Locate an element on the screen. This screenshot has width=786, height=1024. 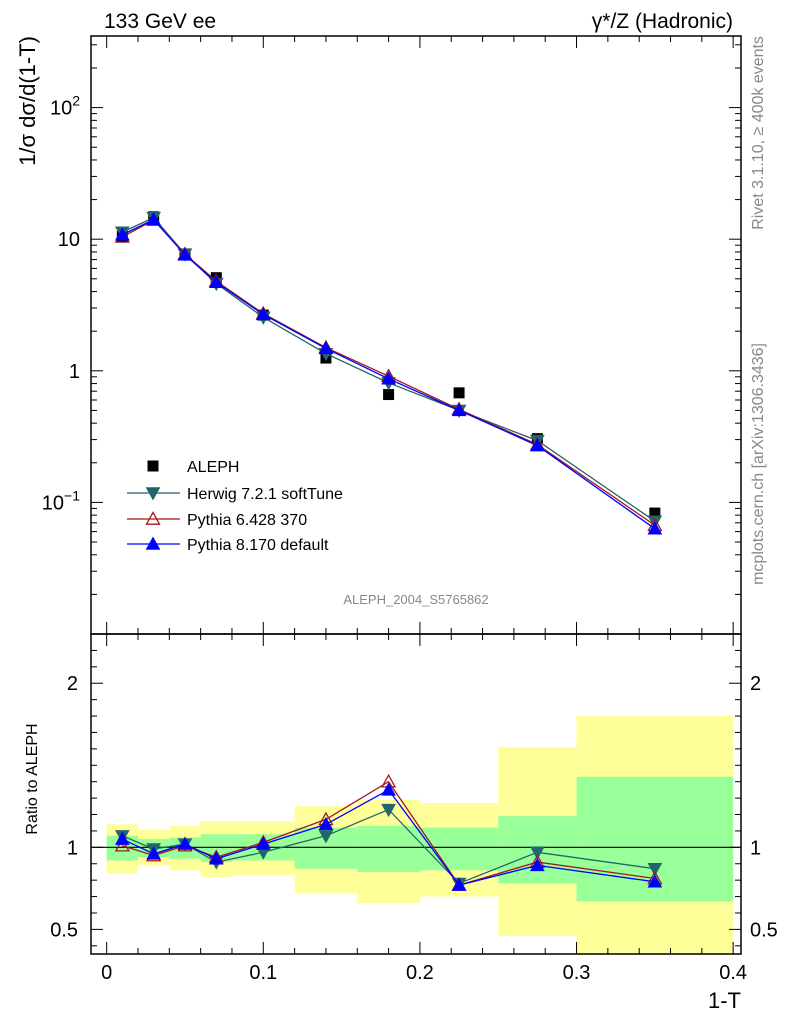
ratio-y-tick-label-right-1: 1 is located at coordinates (755, 848).